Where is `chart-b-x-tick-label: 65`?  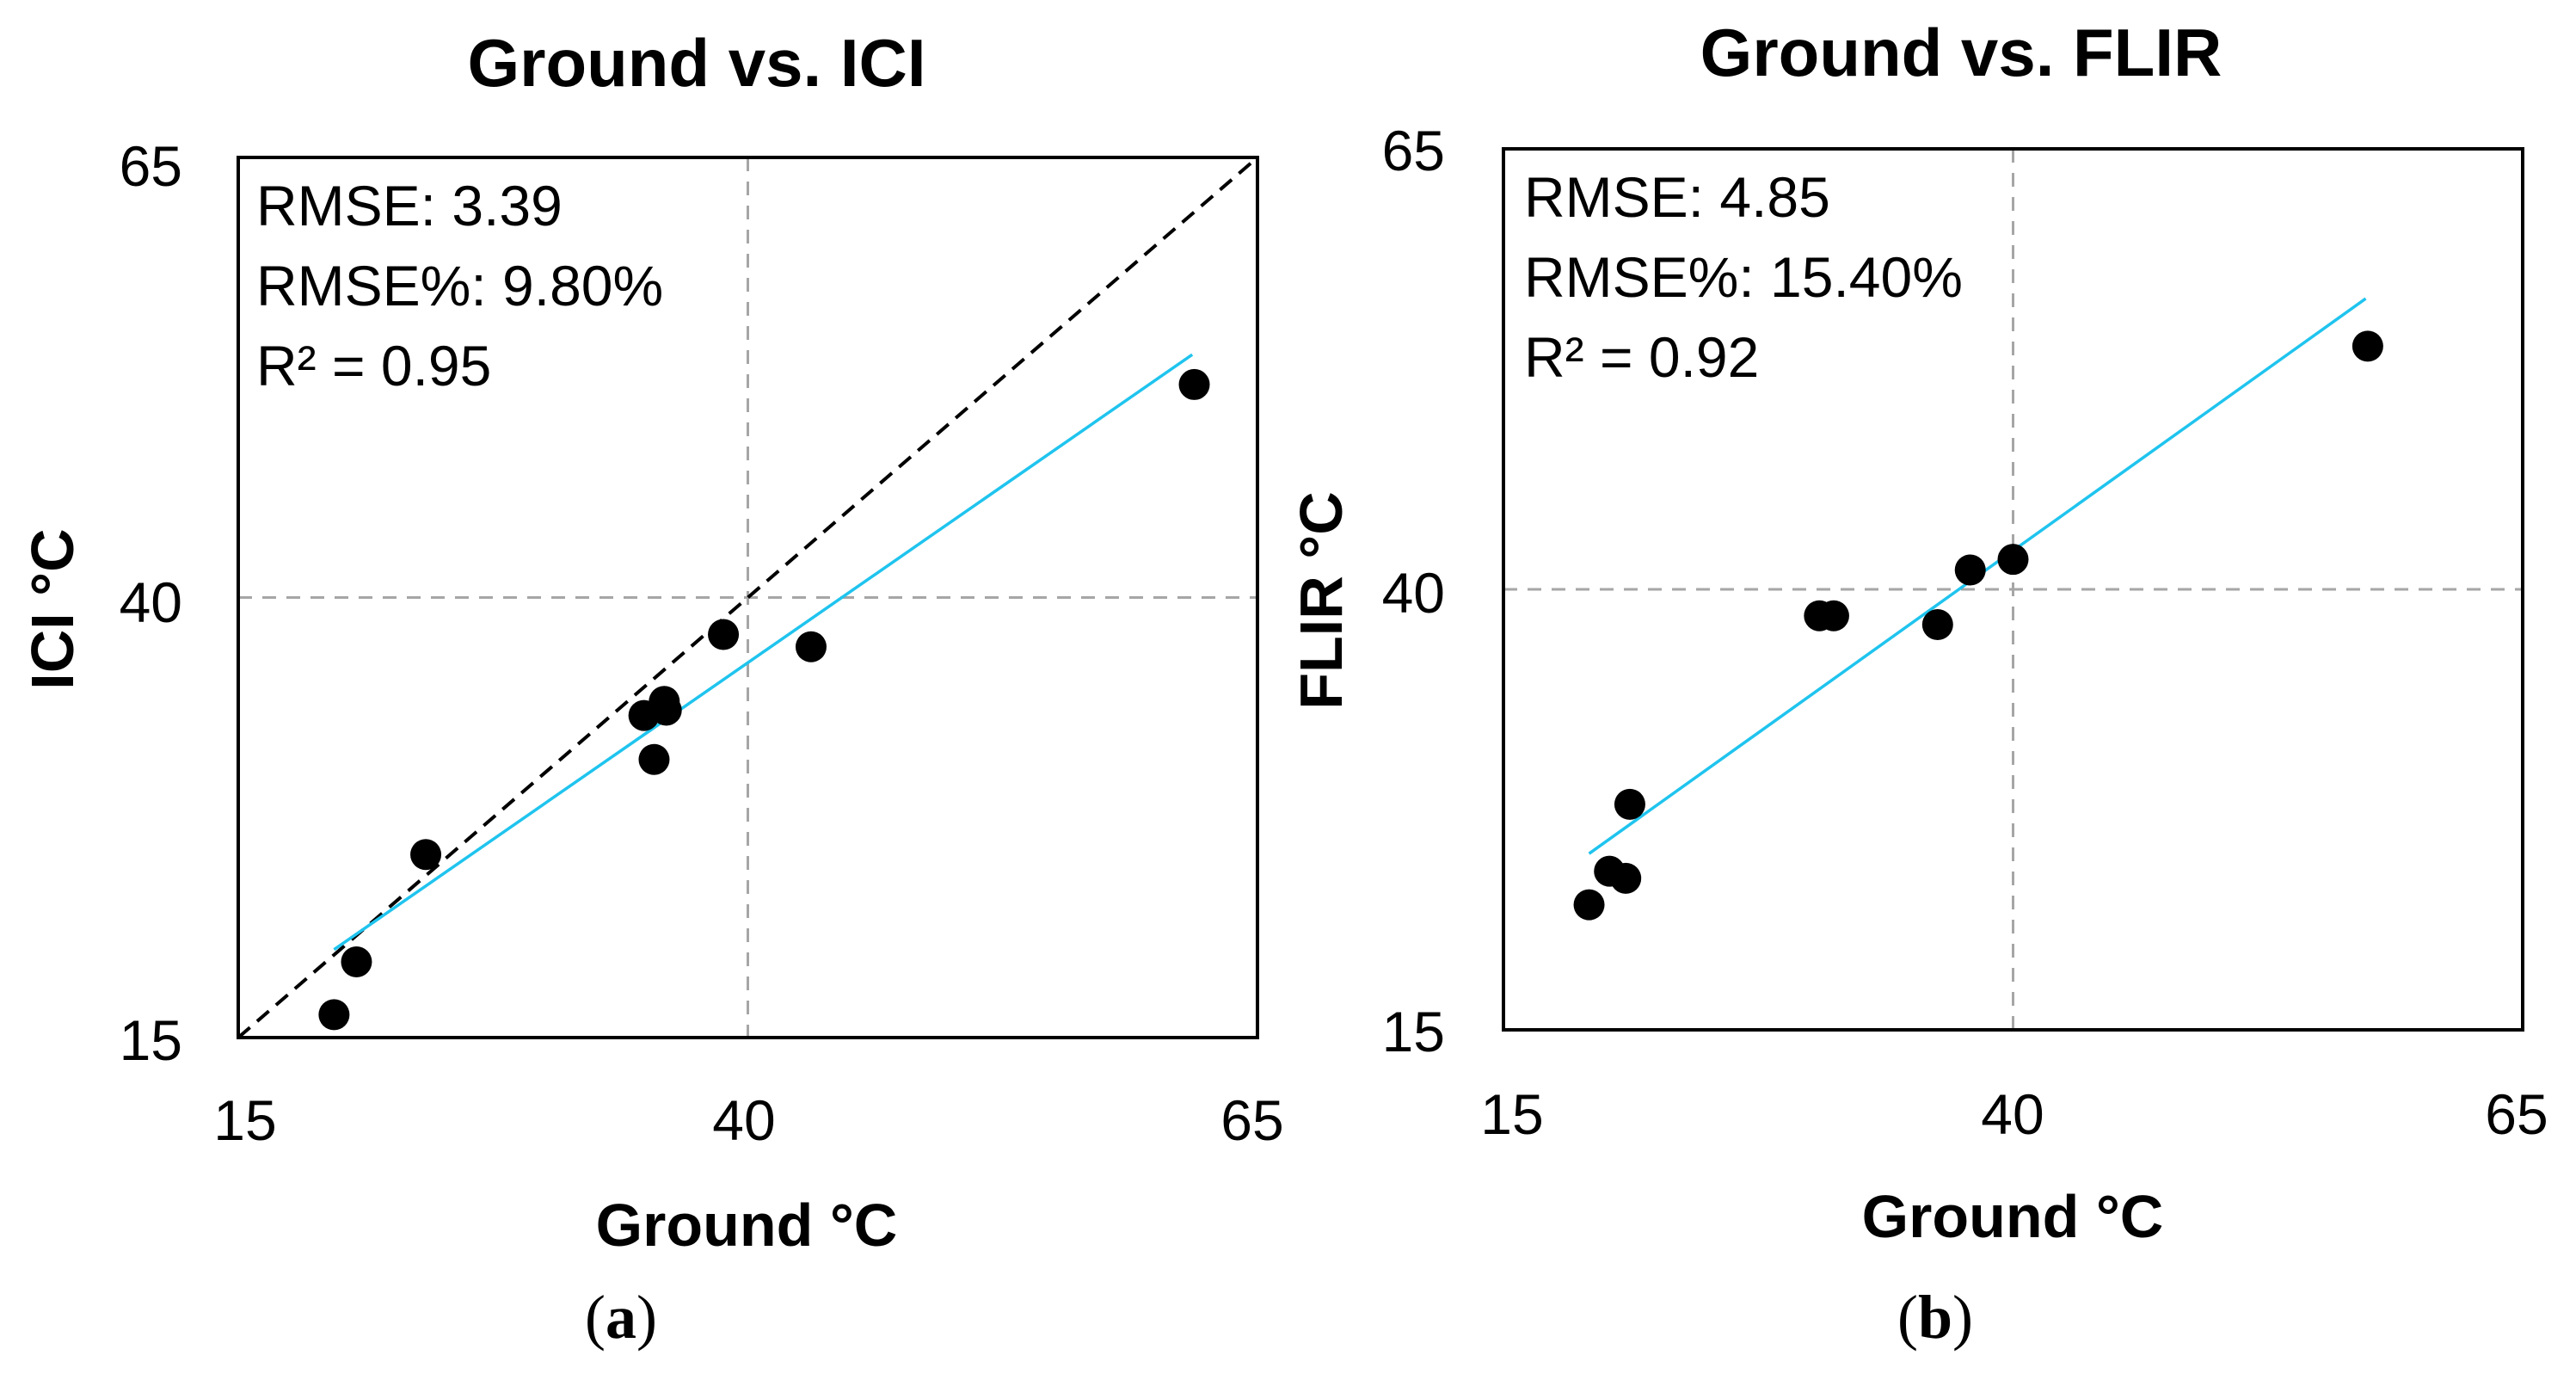 chart-b-x-tick-label: 65 is located at coordinates (2516, 1114).